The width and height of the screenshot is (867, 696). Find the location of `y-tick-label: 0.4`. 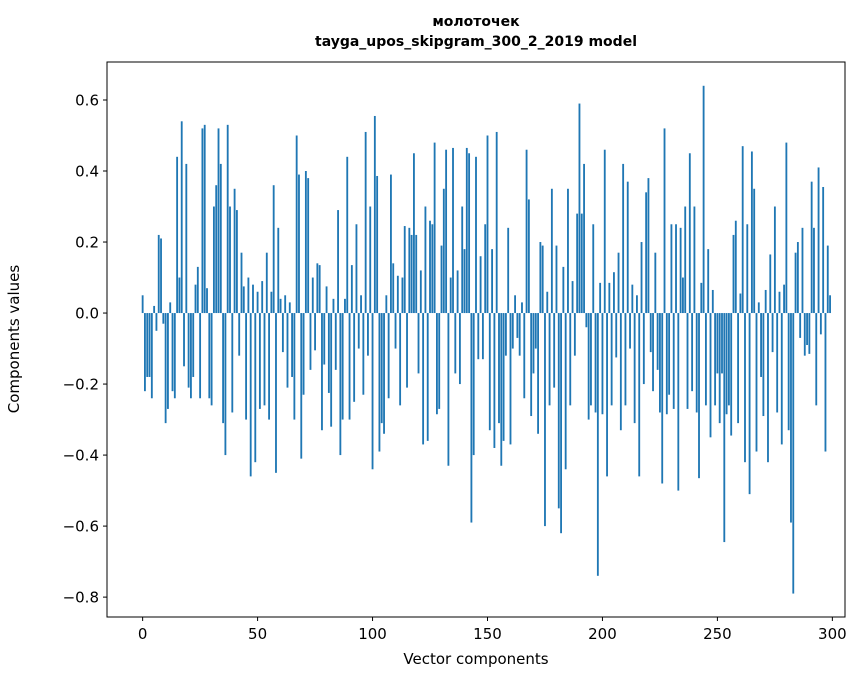

y-tick-label: 0.4 is located at coordinates (87, 172).